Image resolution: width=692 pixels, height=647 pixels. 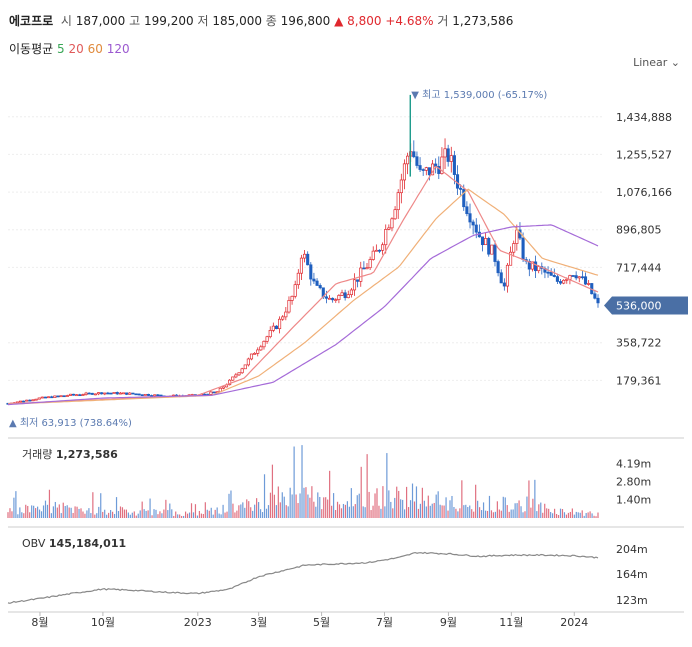 What do you see at coordinates (74, 543) in the screenshot?
I see `obv-panel-label: OBV 145,184,011` at bounding box center [74, 543].